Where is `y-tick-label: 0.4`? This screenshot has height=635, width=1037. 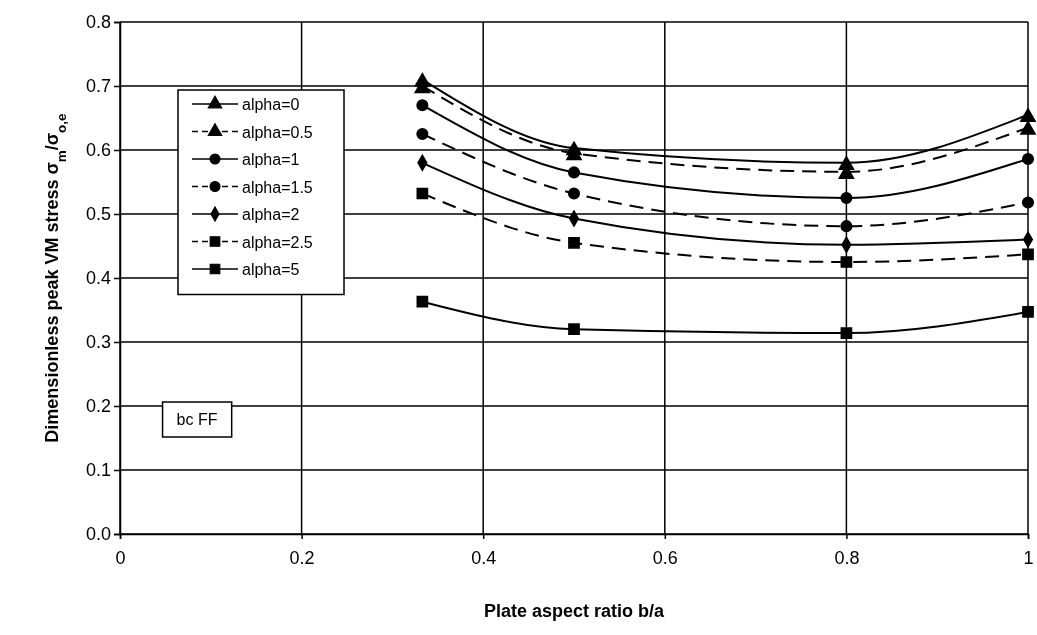 y-tick-label: 0.4 is located at coordinates (98, 278).